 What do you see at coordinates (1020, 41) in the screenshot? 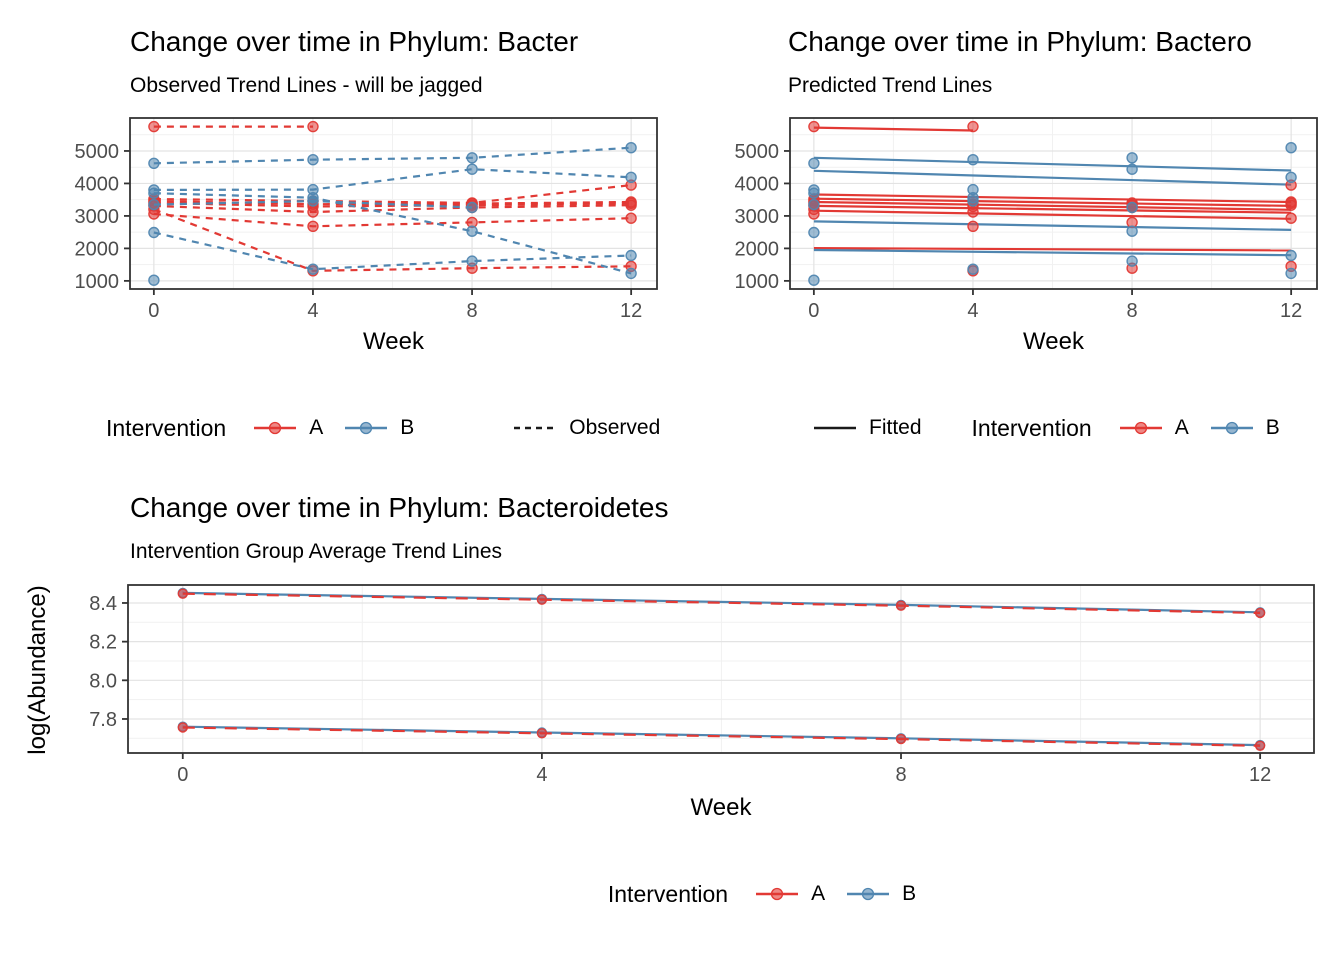
I see `chart-predicted-title: Change over time in Phylum: Bactero` at bounding box center [1020, 41].